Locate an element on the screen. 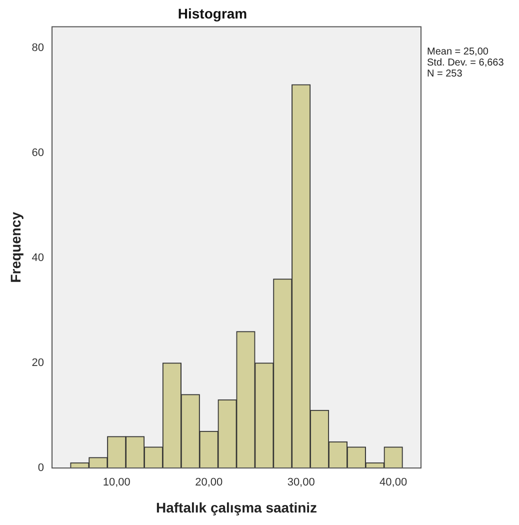 The height and width of the screenshot is (525, 519). x-axis-title: Haftalık çalışma saatiniz is located at coordinates (237, 507).